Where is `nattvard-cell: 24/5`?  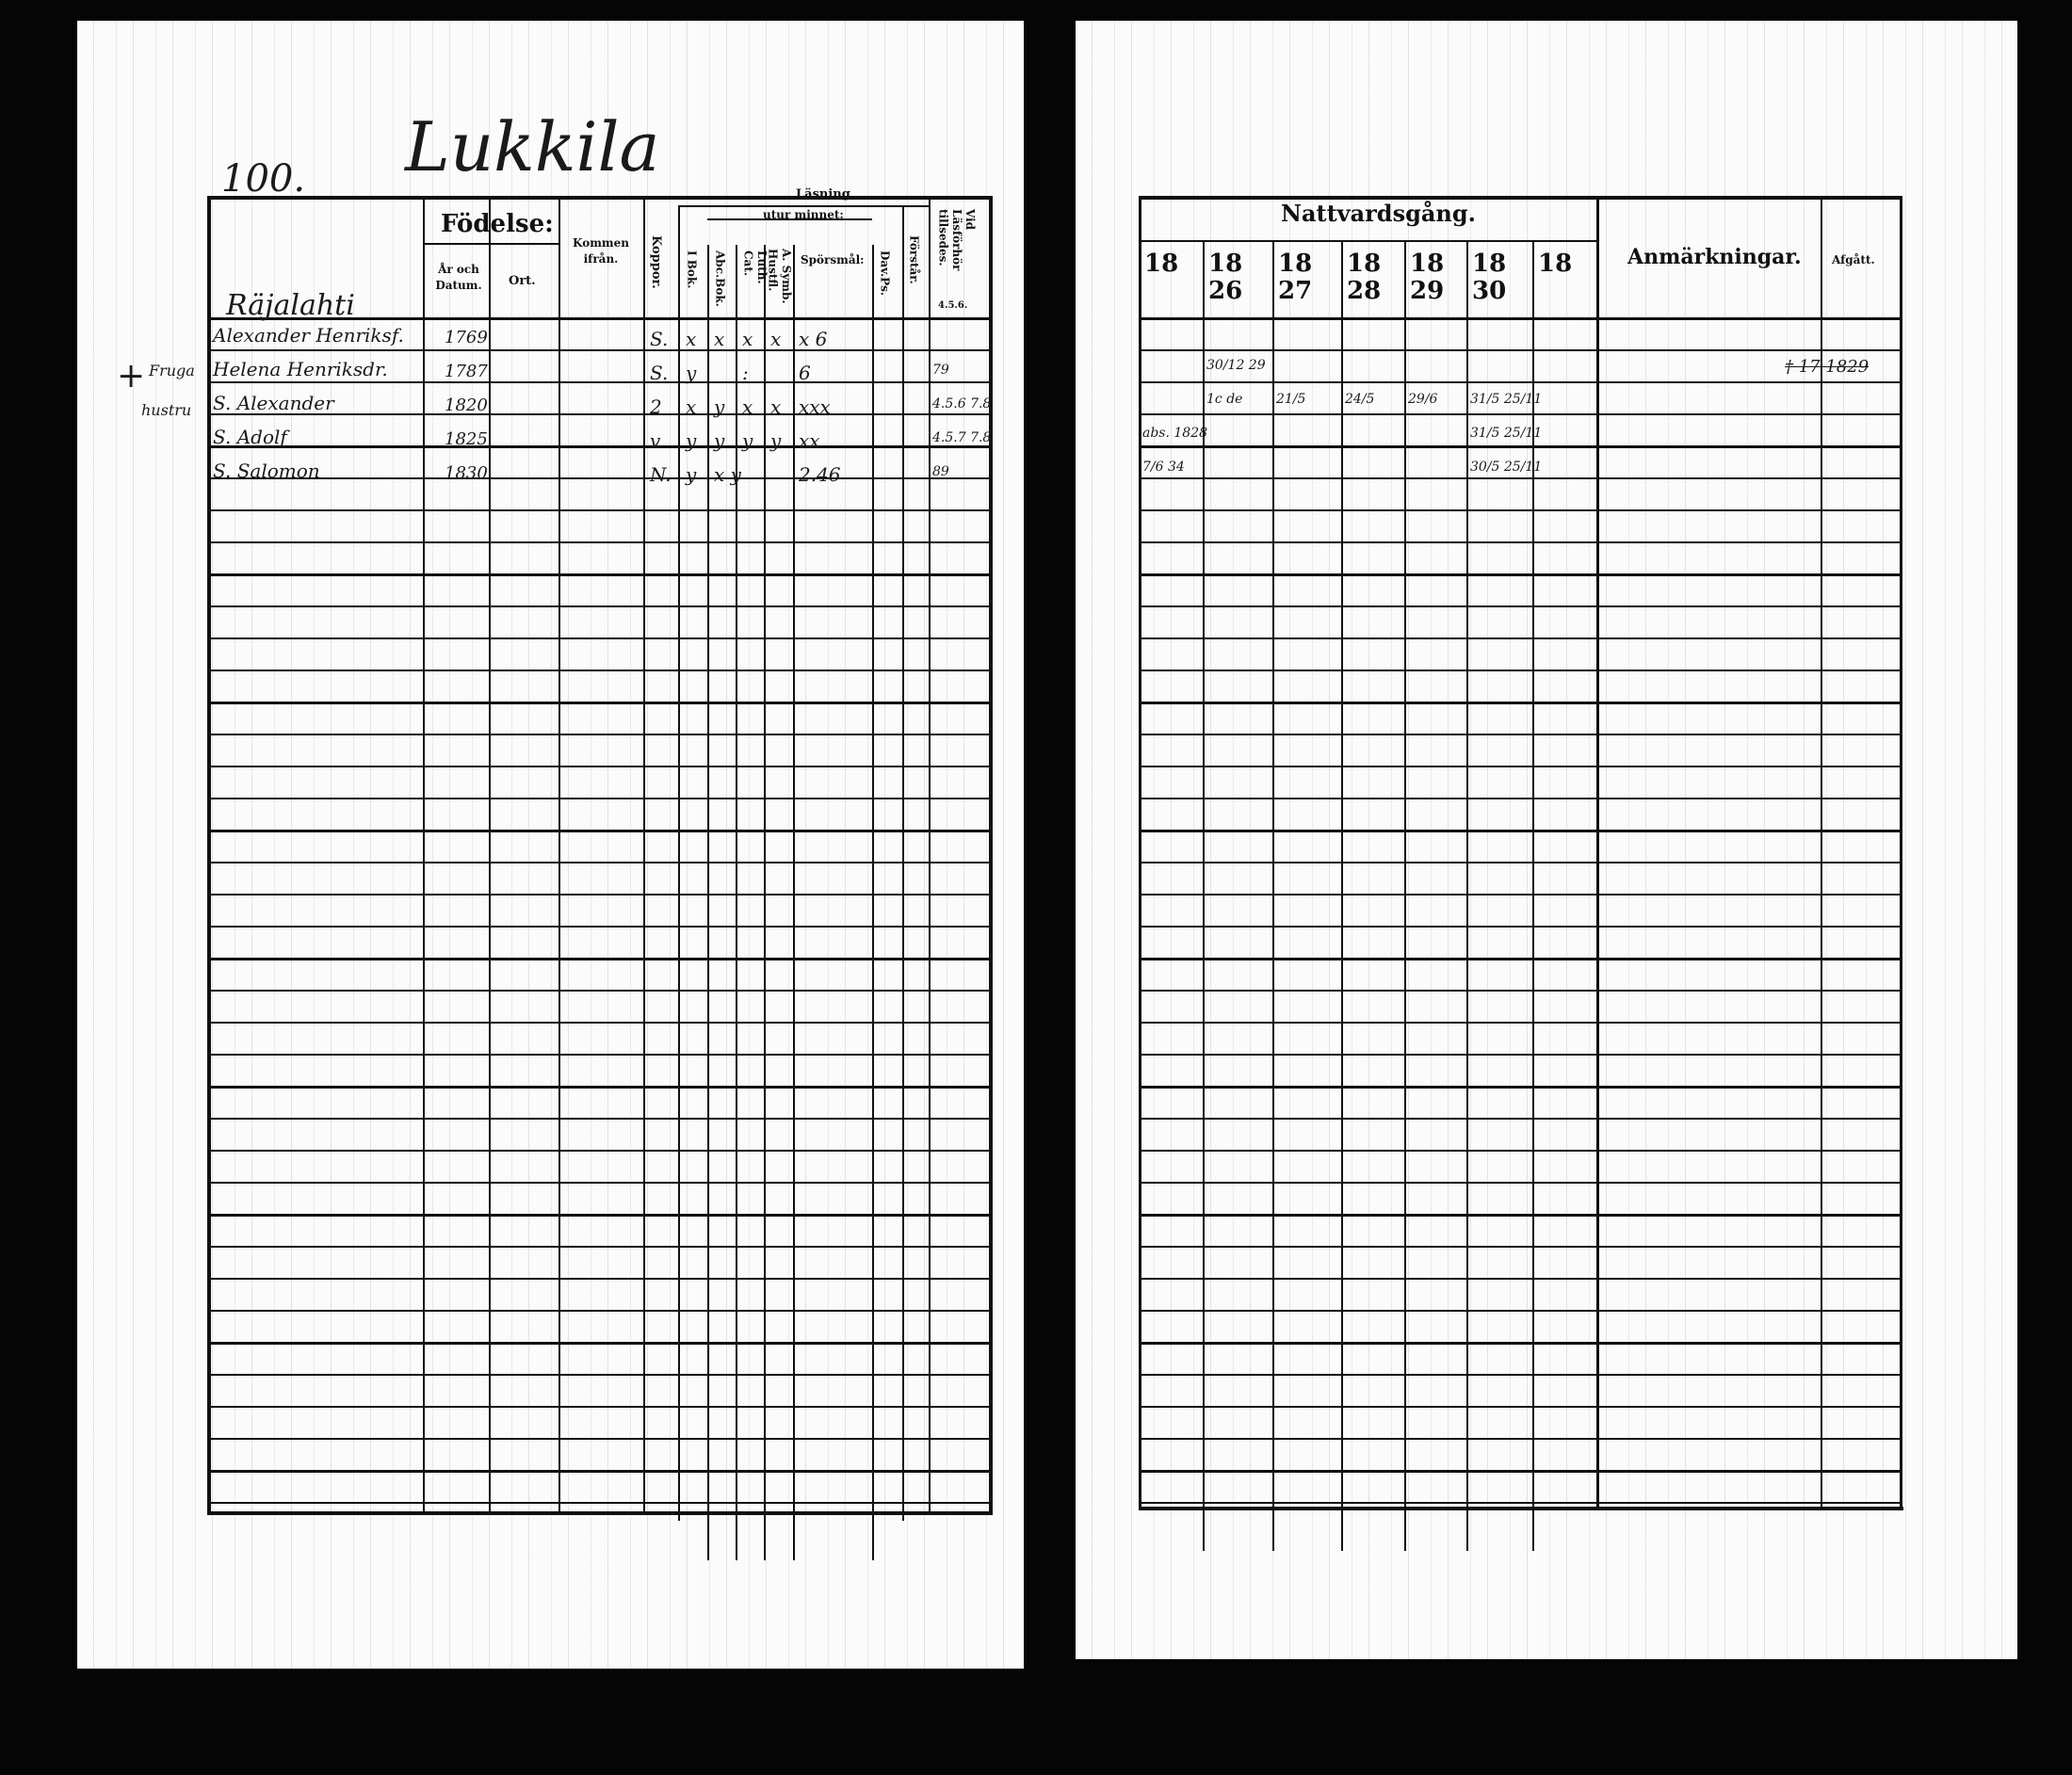 nattvard-cell: 24/5 is located at coordinates (1360, 399).